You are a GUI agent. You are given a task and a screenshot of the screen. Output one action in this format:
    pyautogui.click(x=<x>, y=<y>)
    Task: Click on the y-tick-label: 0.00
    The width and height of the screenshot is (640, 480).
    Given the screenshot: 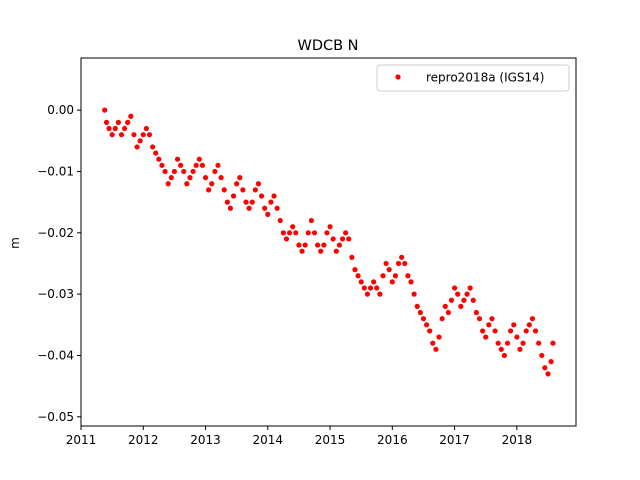 What is the action you would take?
    pyautogui.click(x=60, y=110)
    